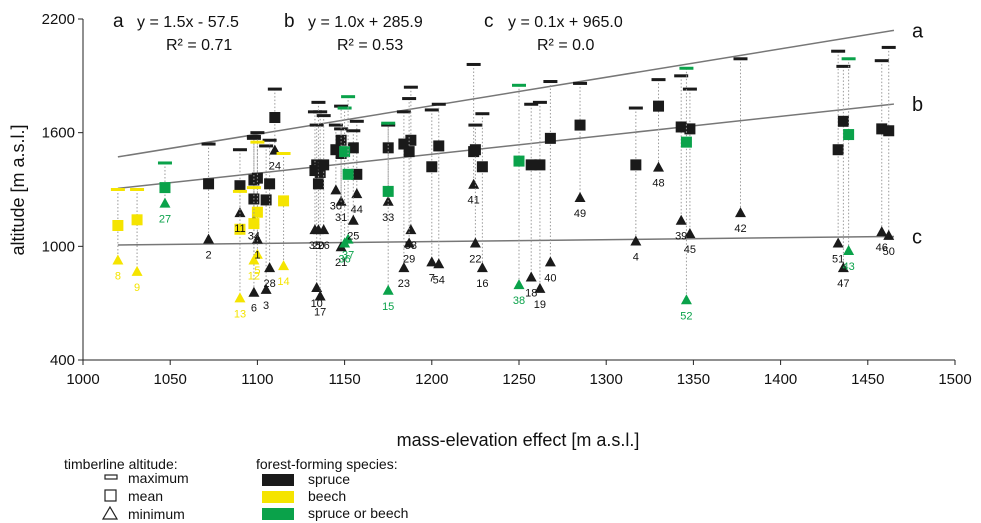  I want to click on r-squared-b: R² = 0.53, so click(370, 45).